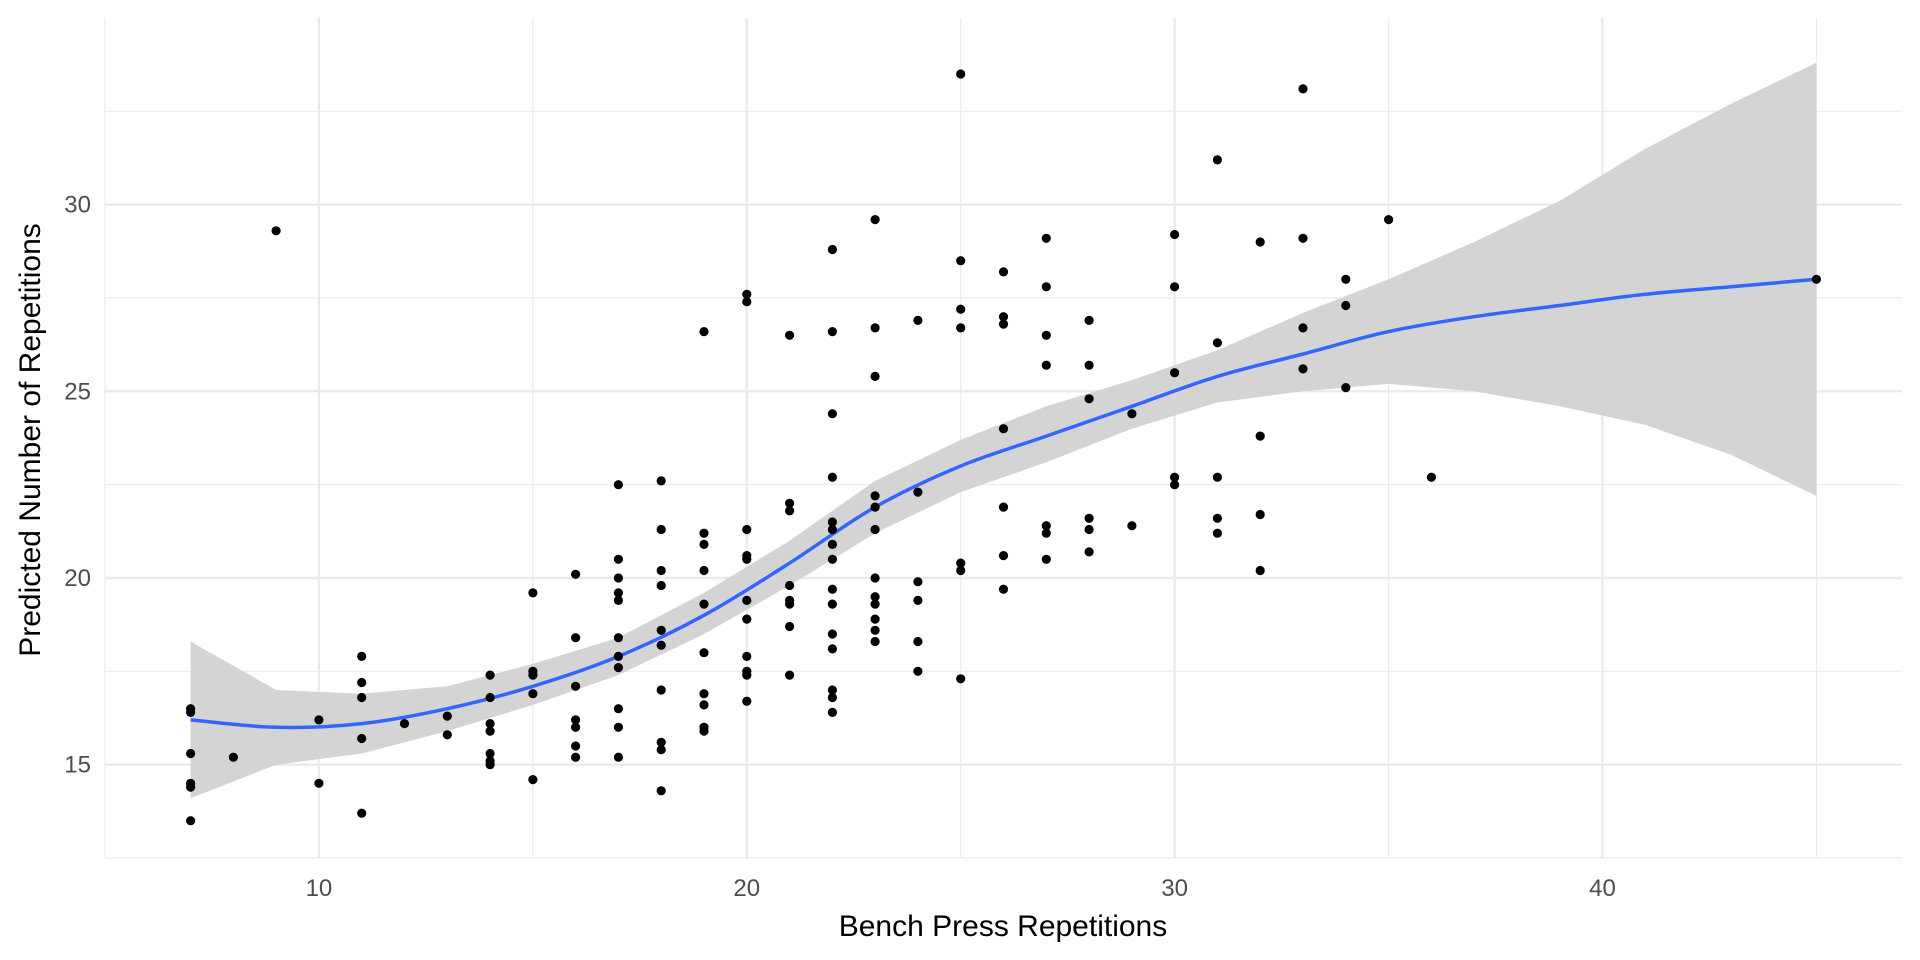 This screenshot has height=960, width=1920. Describe the element at coordinates (77, 765) in the screenshot. I see `y-tick-label: 15` at that location.